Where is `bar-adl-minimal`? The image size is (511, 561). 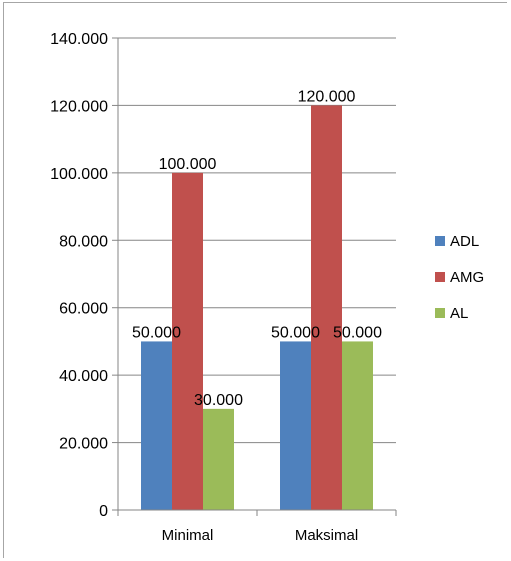
bar-adl-minimal is located at coordinates (156, 425).